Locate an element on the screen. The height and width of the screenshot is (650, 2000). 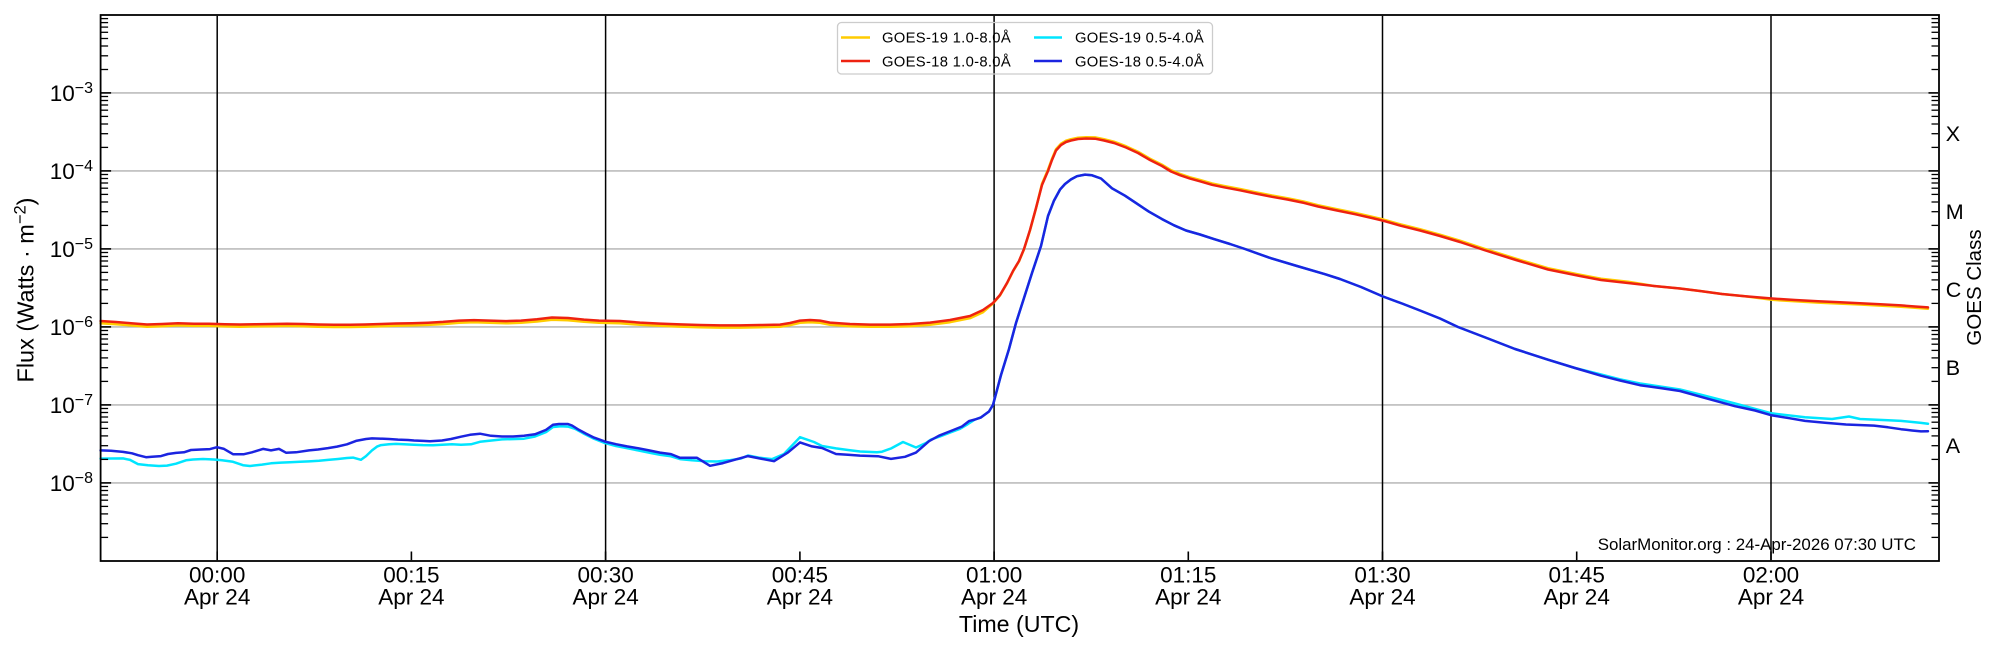
svg-text: X is located at coordinates (1953, 134).